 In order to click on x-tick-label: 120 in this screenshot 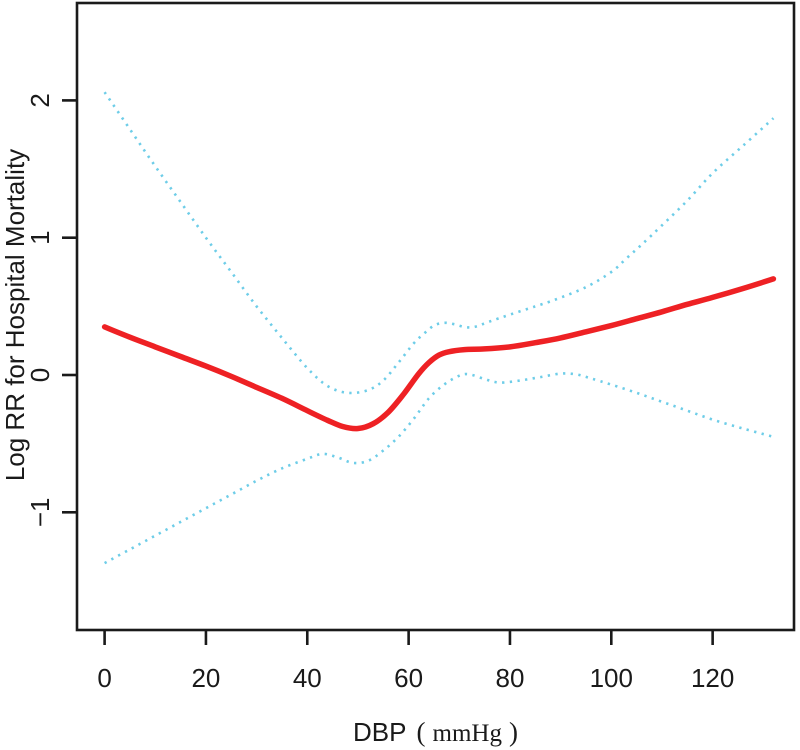, I will do `click(712, 678)`.